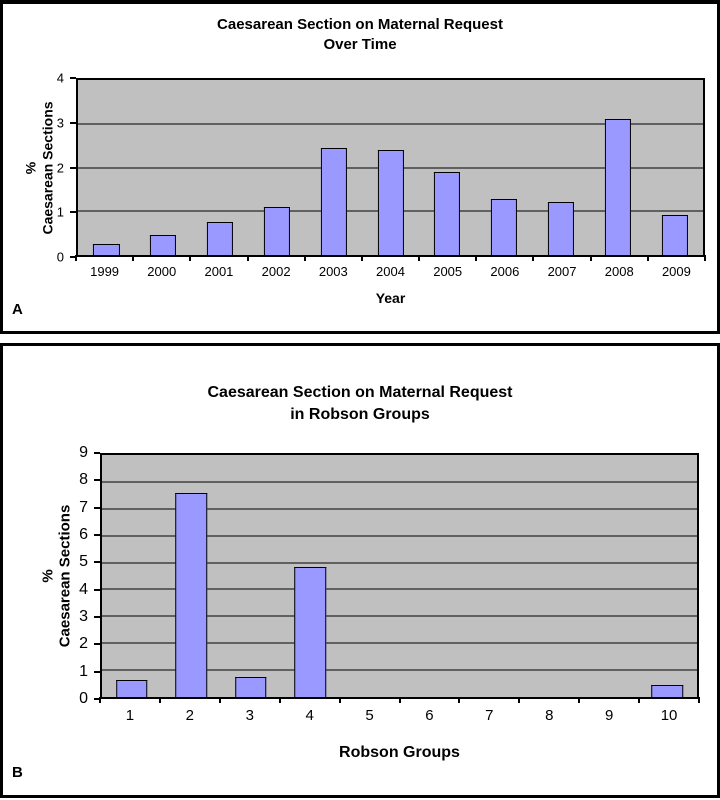  I want to click on x-tick-label: 8, so click(549, 715).